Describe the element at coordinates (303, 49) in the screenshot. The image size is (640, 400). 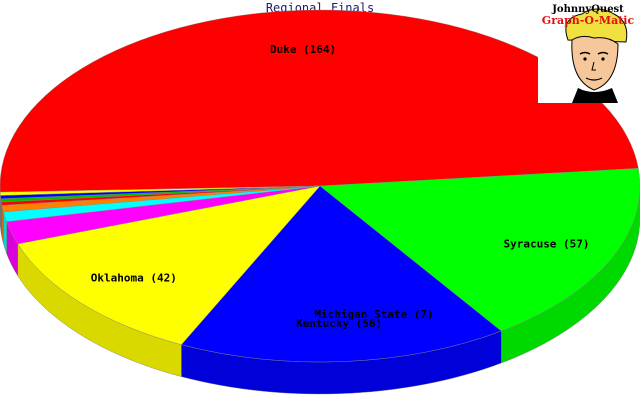
I see `slice-label-0: Duke (164)` at that location.